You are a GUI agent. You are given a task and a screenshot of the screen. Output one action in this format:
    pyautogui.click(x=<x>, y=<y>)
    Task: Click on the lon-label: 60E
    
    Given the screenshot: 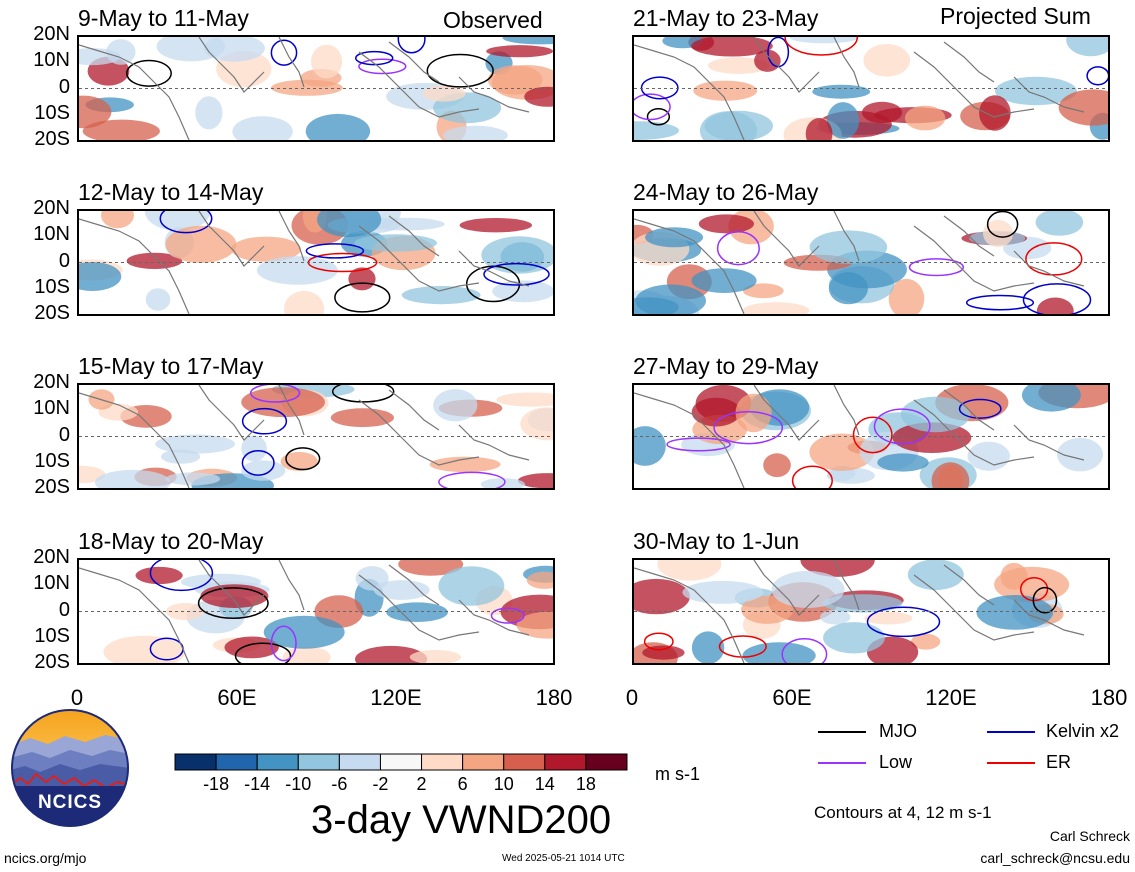 What is the action you would take?
    pyautogui.click(x=237, y=697)
    